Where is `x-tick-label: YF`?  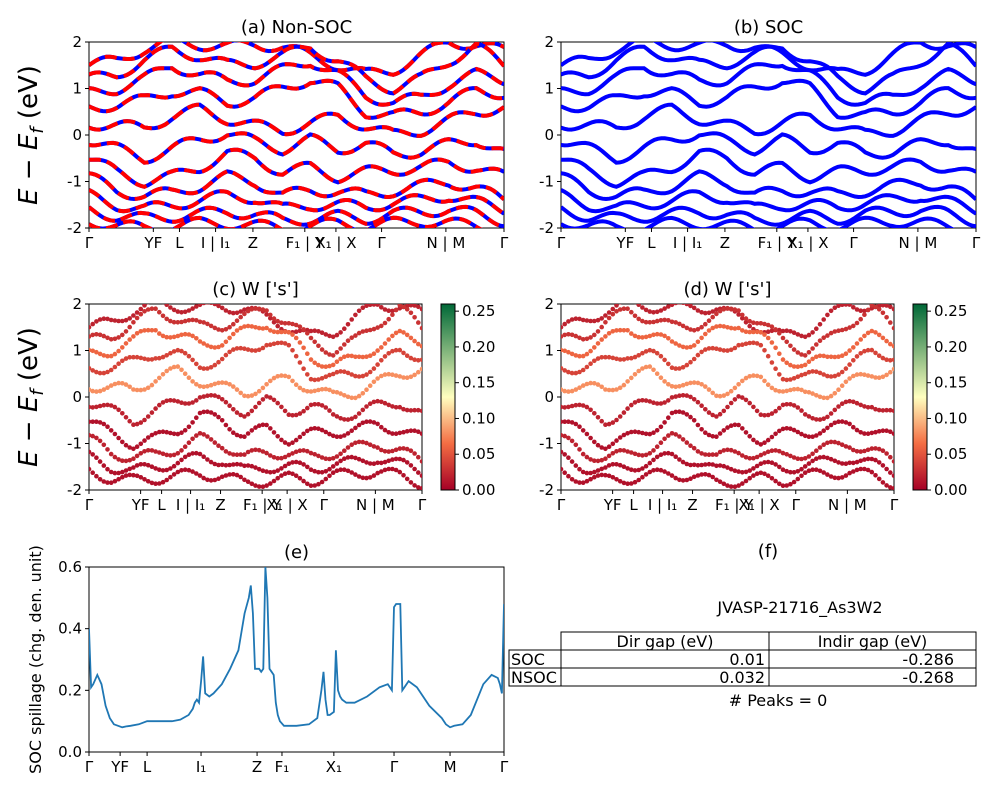
x-tick-label: YF is located at coordinates (612, 505).